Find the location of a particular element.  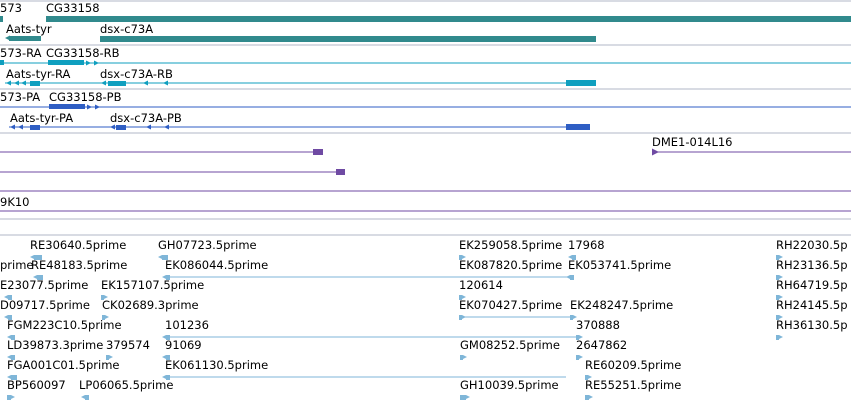

est-label: RE55251.5prime is located at coordinates (633, 385).